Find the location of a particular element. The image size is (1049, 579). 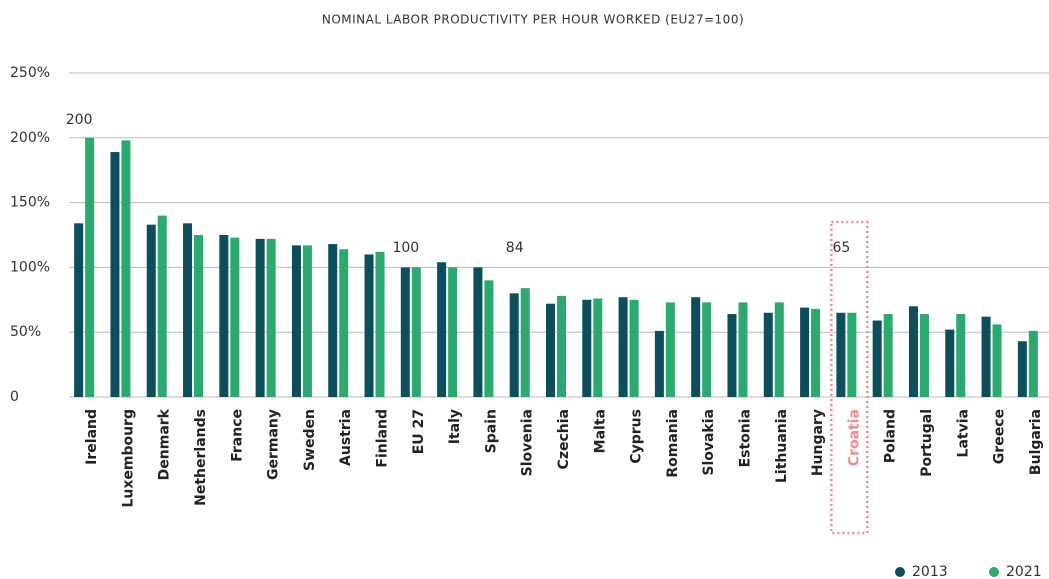

x-tick-label: Romania is located at coordinates (673, 443).